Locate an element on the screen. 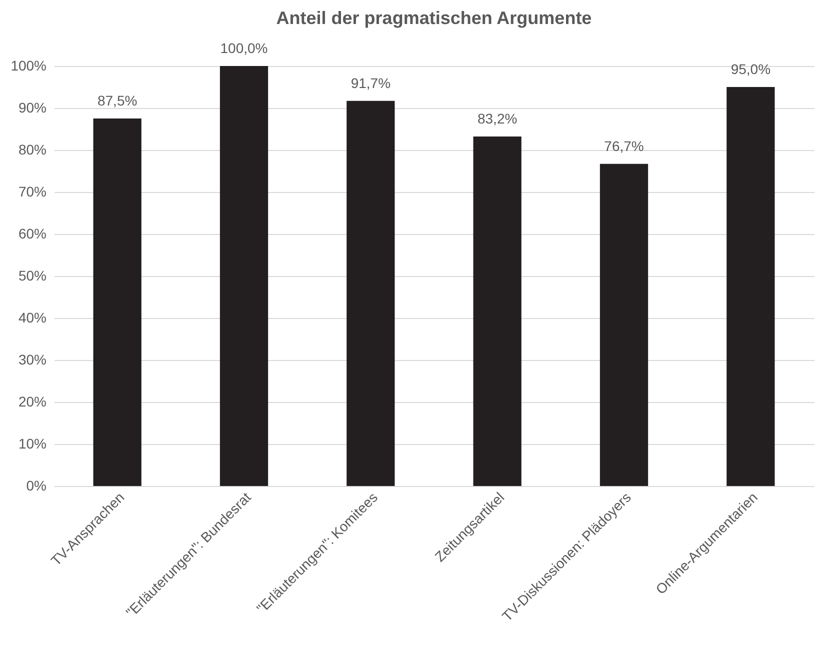 Image resolution: width=832 pixels, height=665 pixels. data-label: 76,7% is located at coordinates (624, 146).